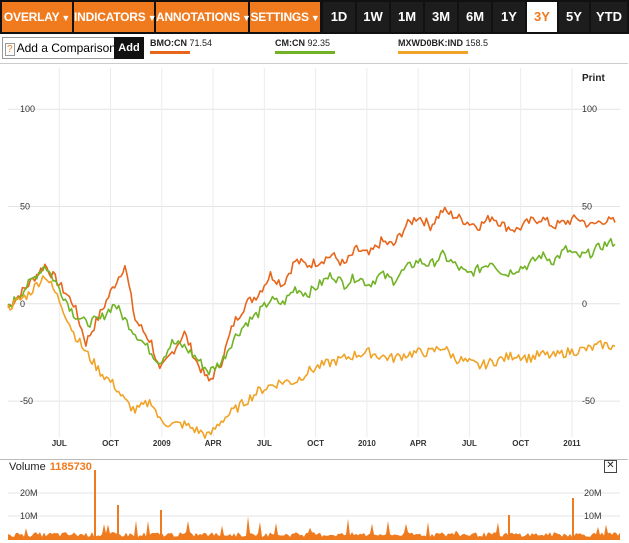 This screenshot has width=629, height=543. Describe the element at coordinates (314, 528) in the screenshot. I see `volume-bars` at that location.